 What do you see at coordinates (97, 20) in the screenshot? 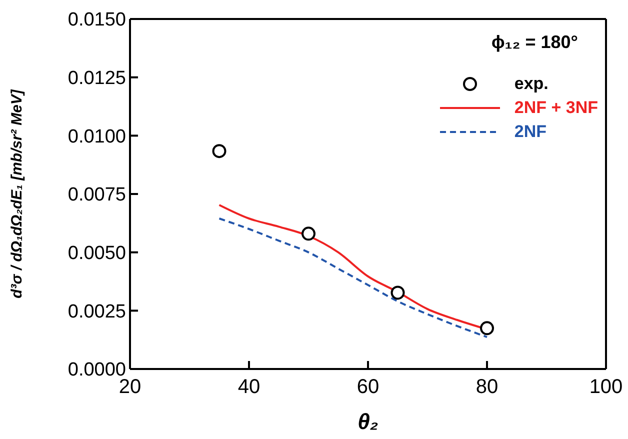
I see `y-tick-label: 0.0150` at bounding box center [97, 20].